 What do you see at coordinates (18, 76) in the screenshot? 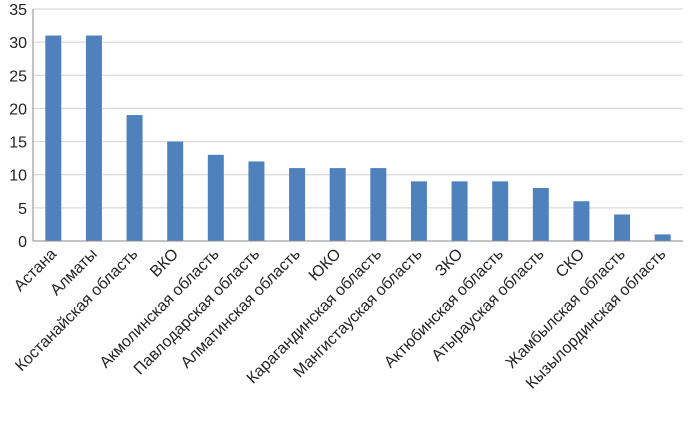
I see `y-tick-label: 25` at bounding box center [18, 76].